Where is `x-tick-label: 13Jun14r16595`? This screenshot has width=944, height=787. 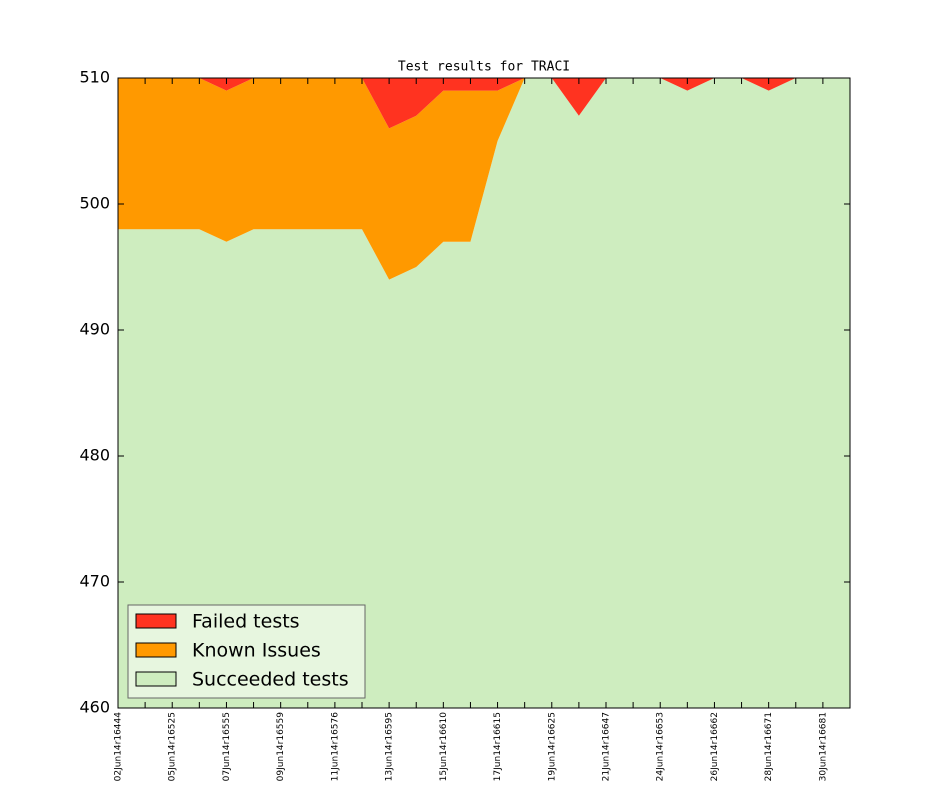
x-tick-label: 13Jun14r16595 is located at coordinates (390, 746).